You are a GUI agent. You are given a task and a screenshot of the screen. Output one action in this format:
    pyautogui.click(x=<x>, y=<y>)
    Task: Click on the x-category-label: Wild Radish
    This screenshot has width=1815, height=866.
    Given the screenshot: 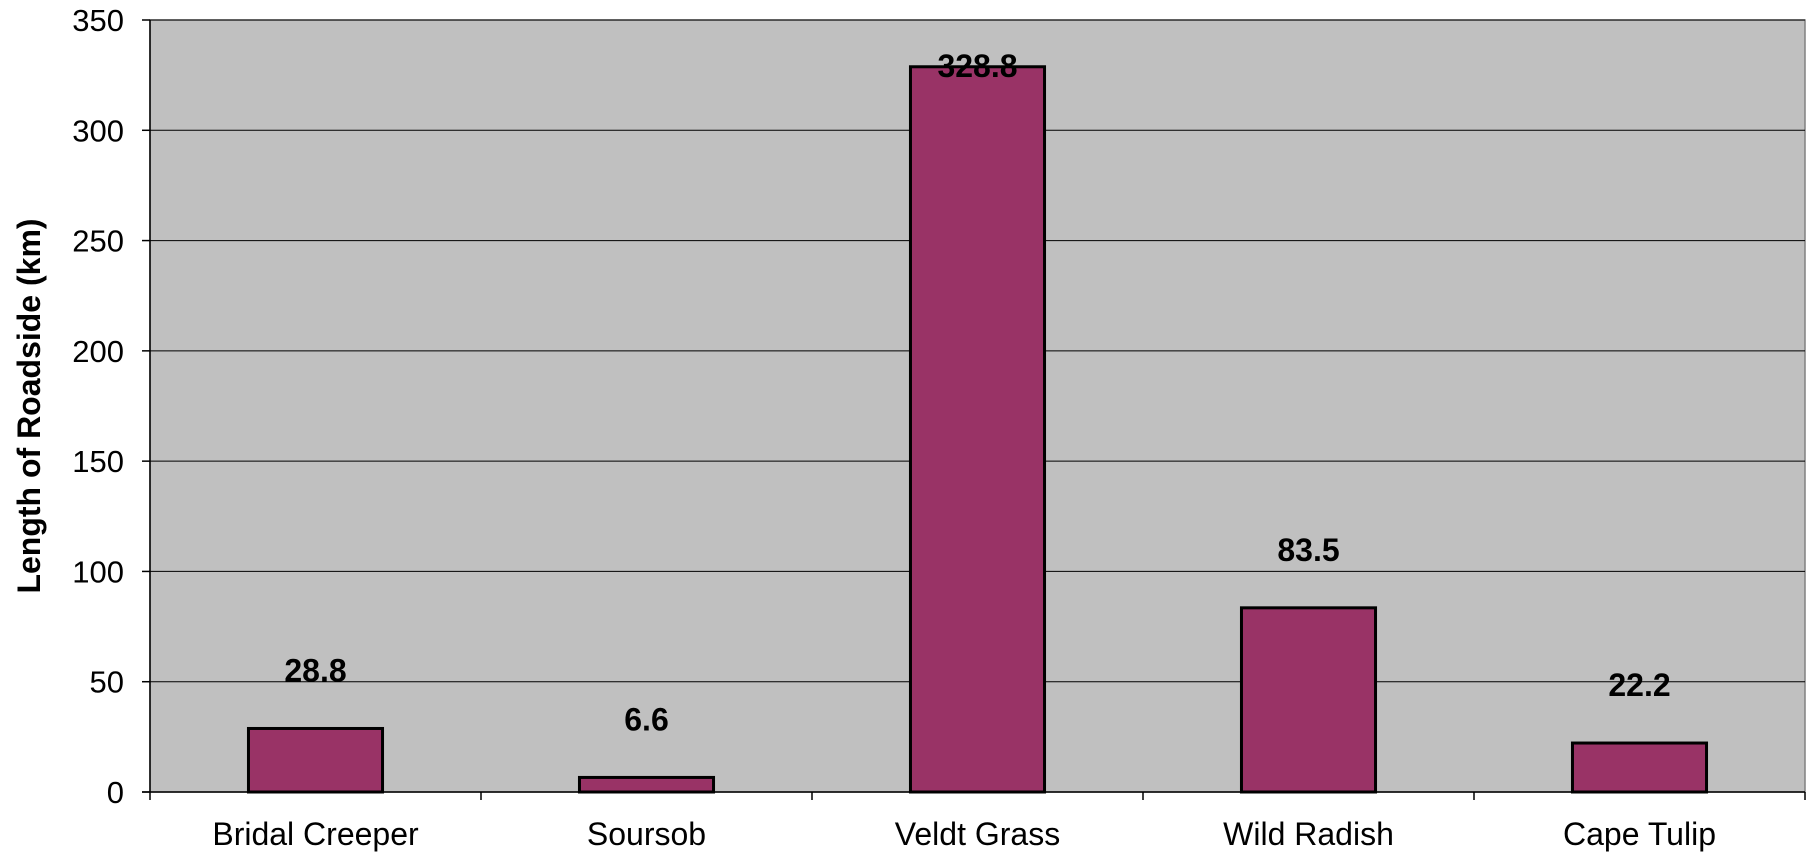 What is the action you would take?
    pyautogui.click(x=1308, y=834)
    